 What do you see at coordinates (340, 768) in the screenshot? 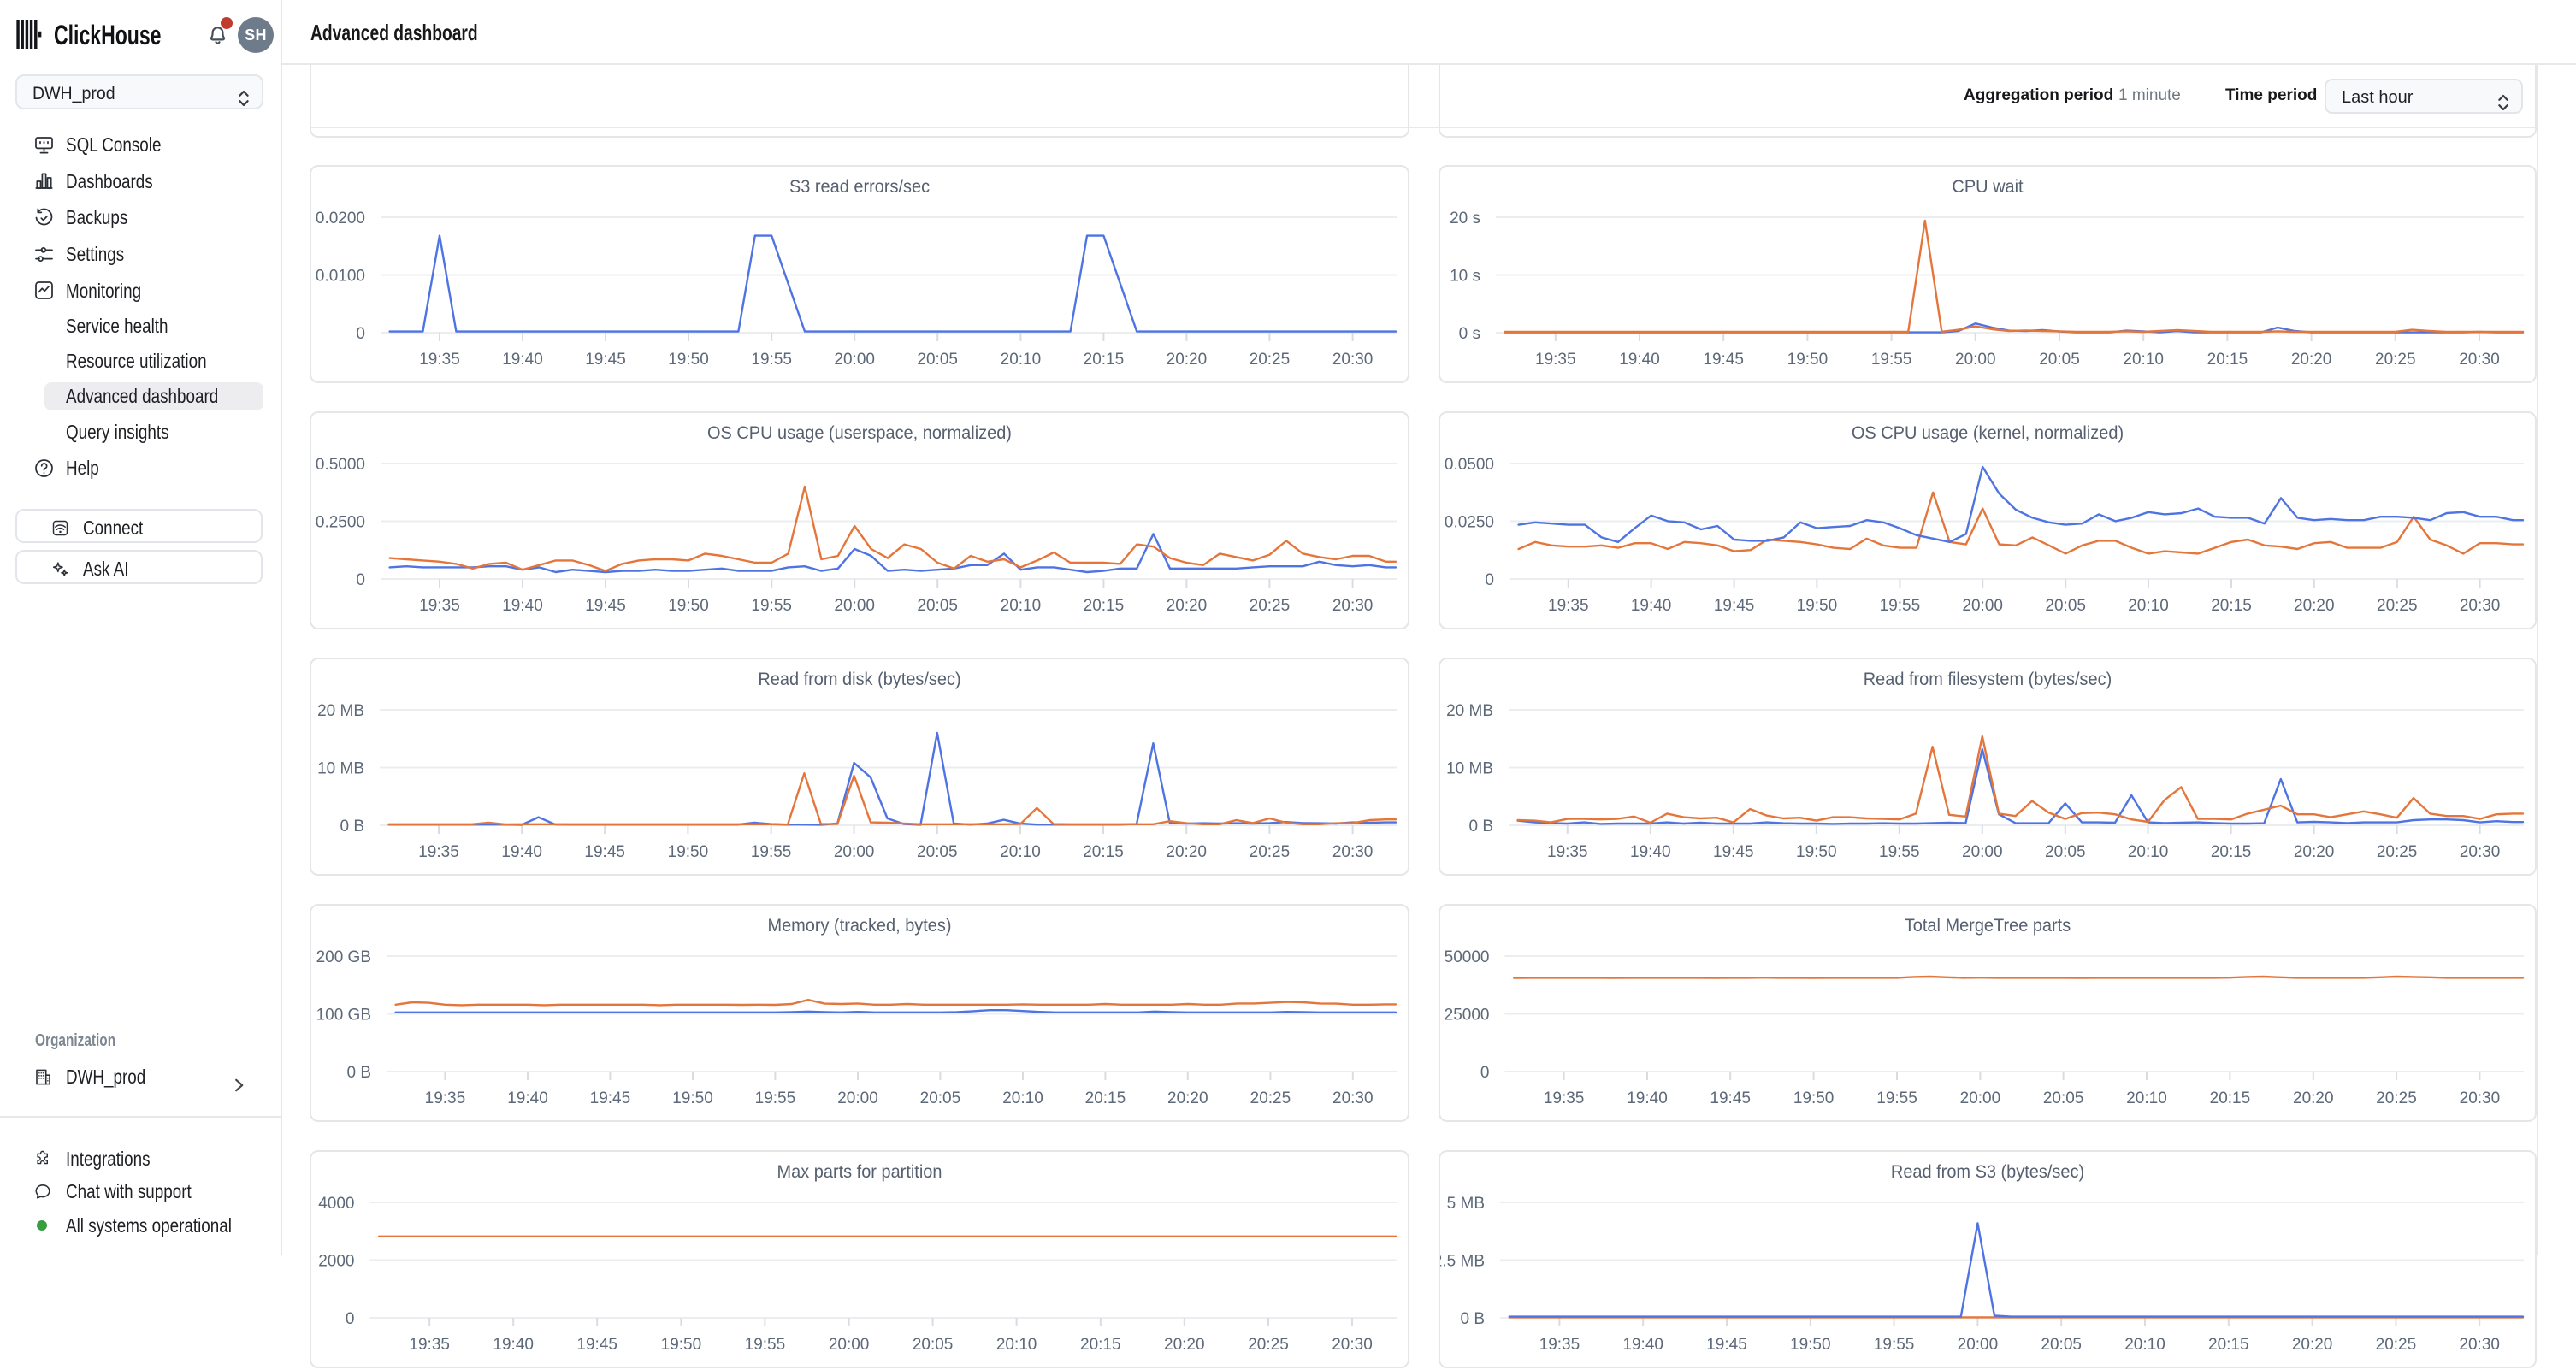
I see `svg-text: 10 MB` at bounding box center [340, 768].